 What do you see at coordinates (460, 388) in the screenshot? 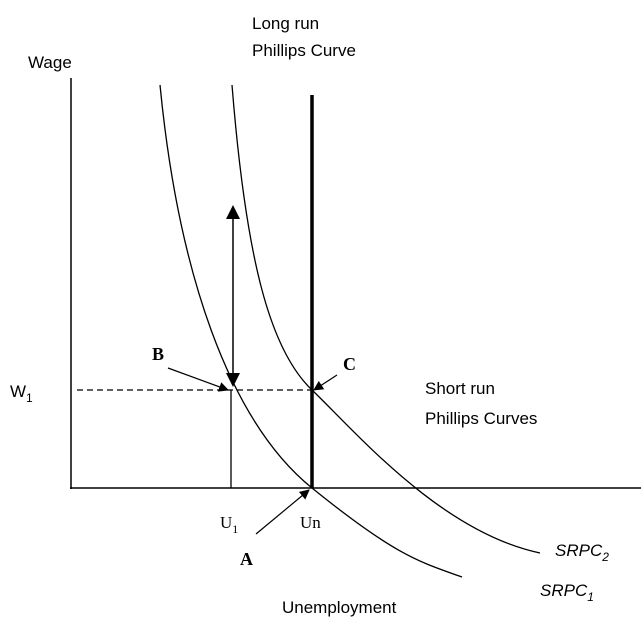
I see `srpc-label: Short run` at bounding box center [460, 388].